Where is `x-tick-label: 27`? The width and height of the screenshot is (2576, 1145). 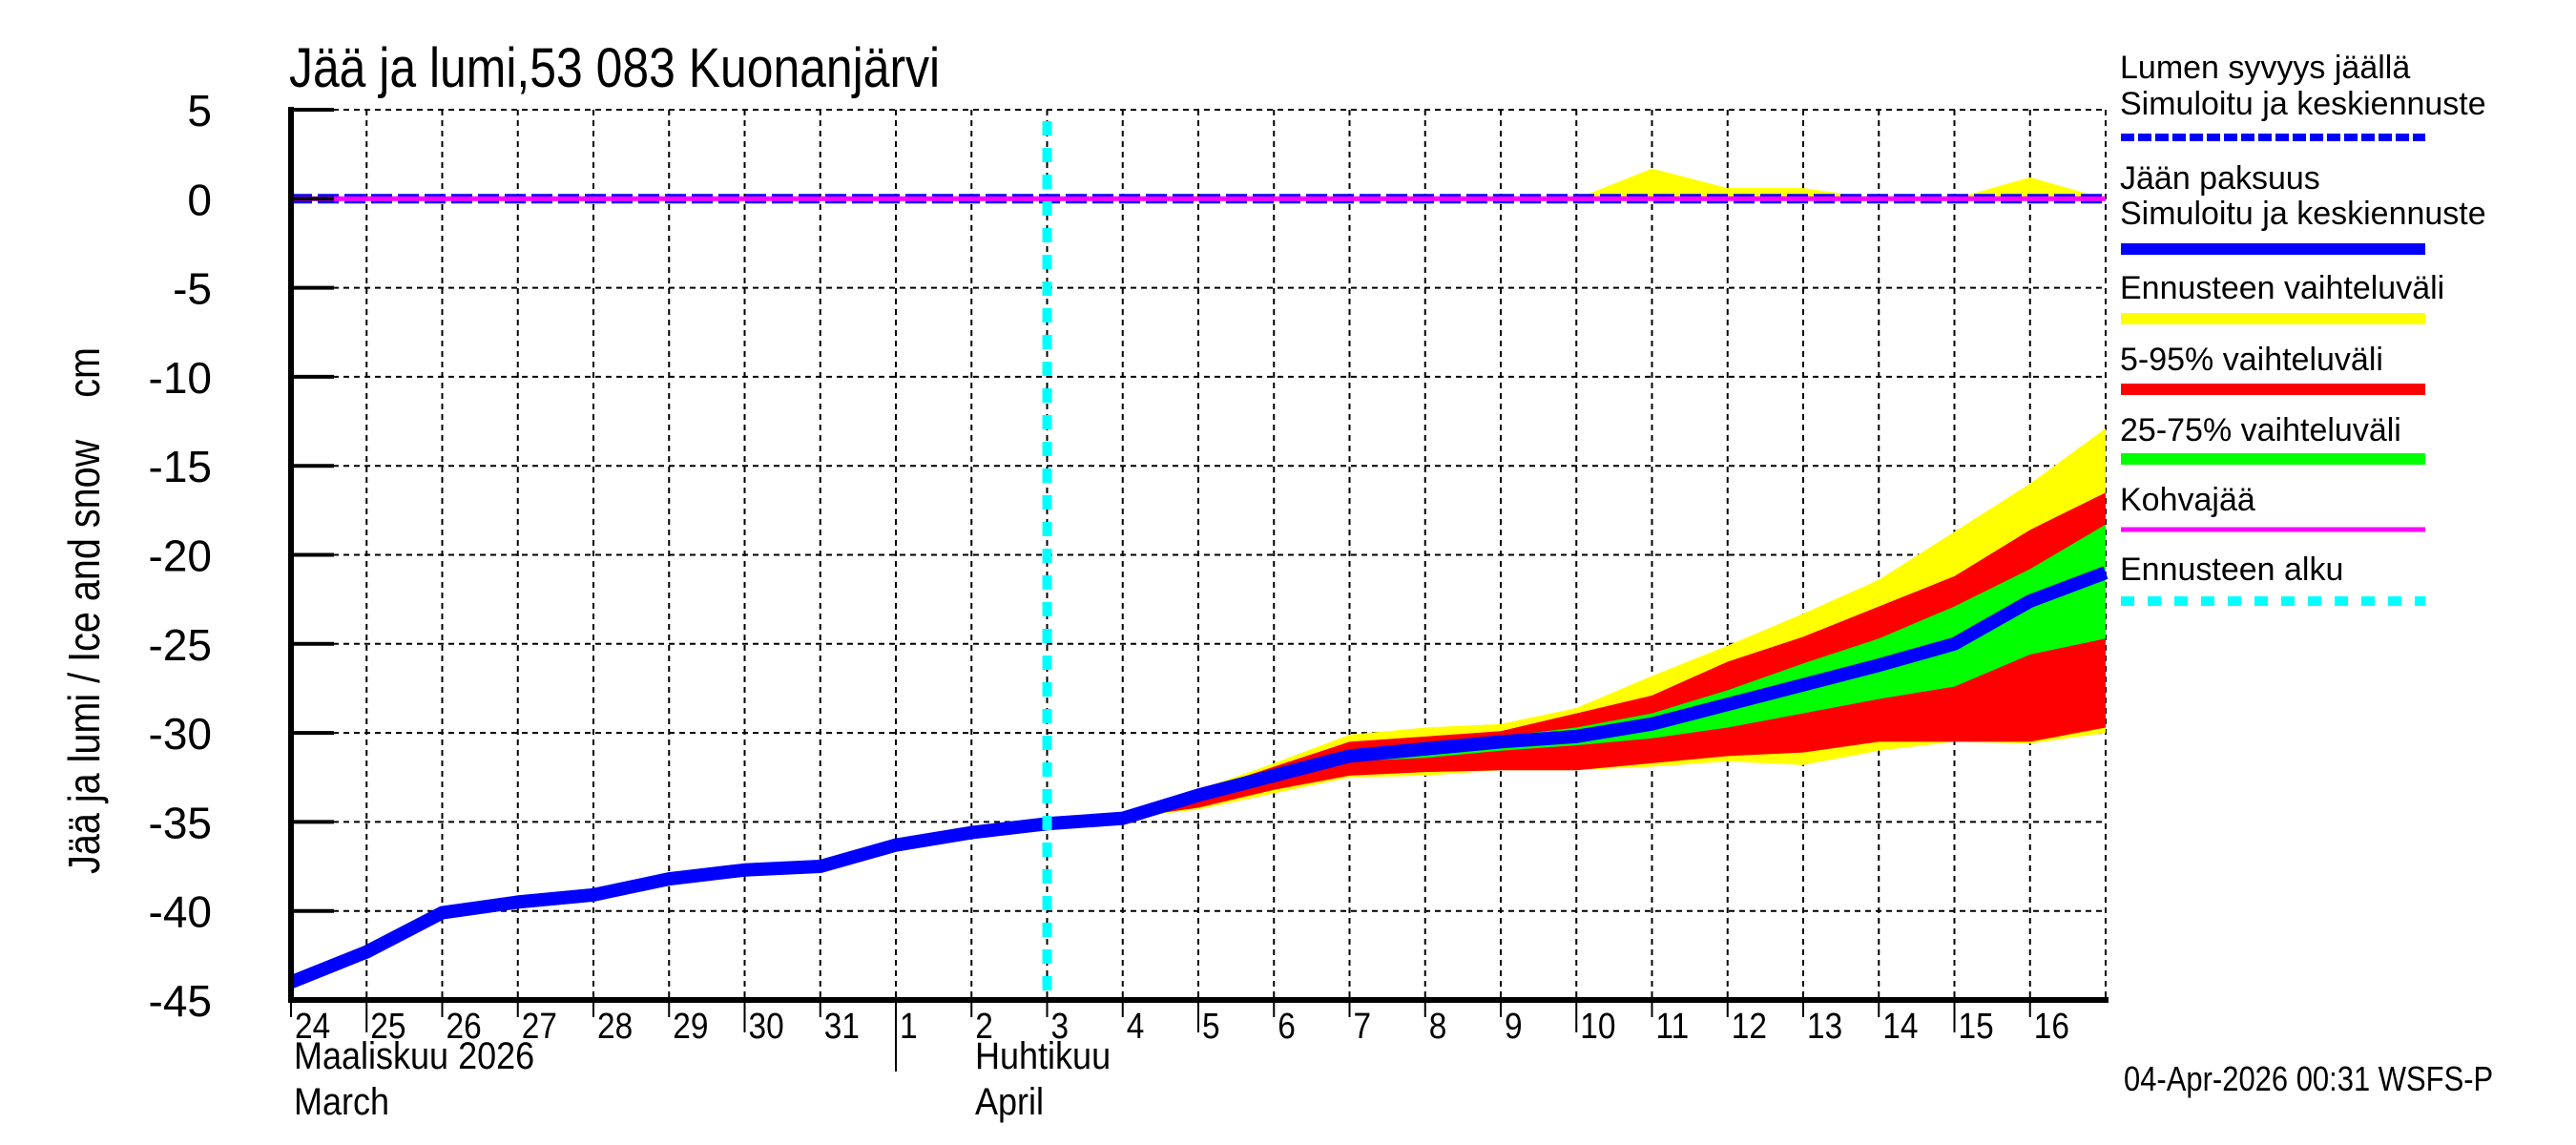 x-tick-label: 27 is located at coordinates (539, 1026).